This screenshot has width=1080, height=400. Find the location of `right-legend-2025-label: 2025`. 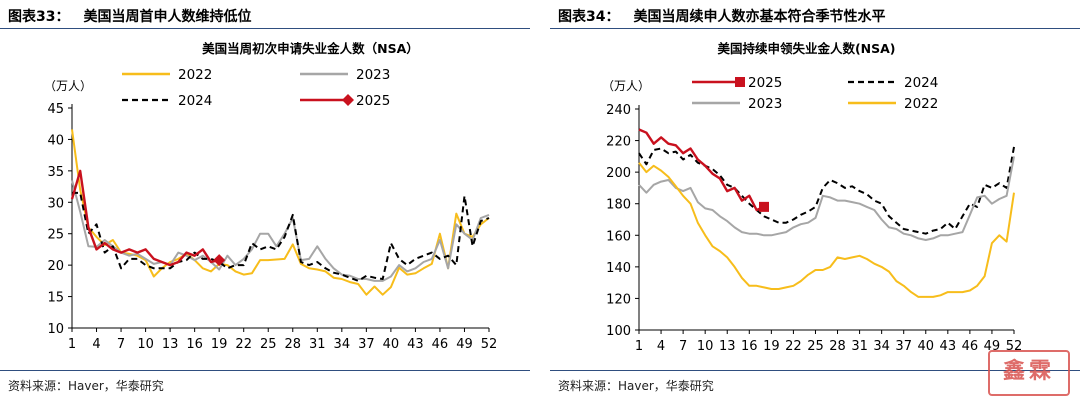

right-legend-2025-label: 2025 is located at coordinates (765, 83).